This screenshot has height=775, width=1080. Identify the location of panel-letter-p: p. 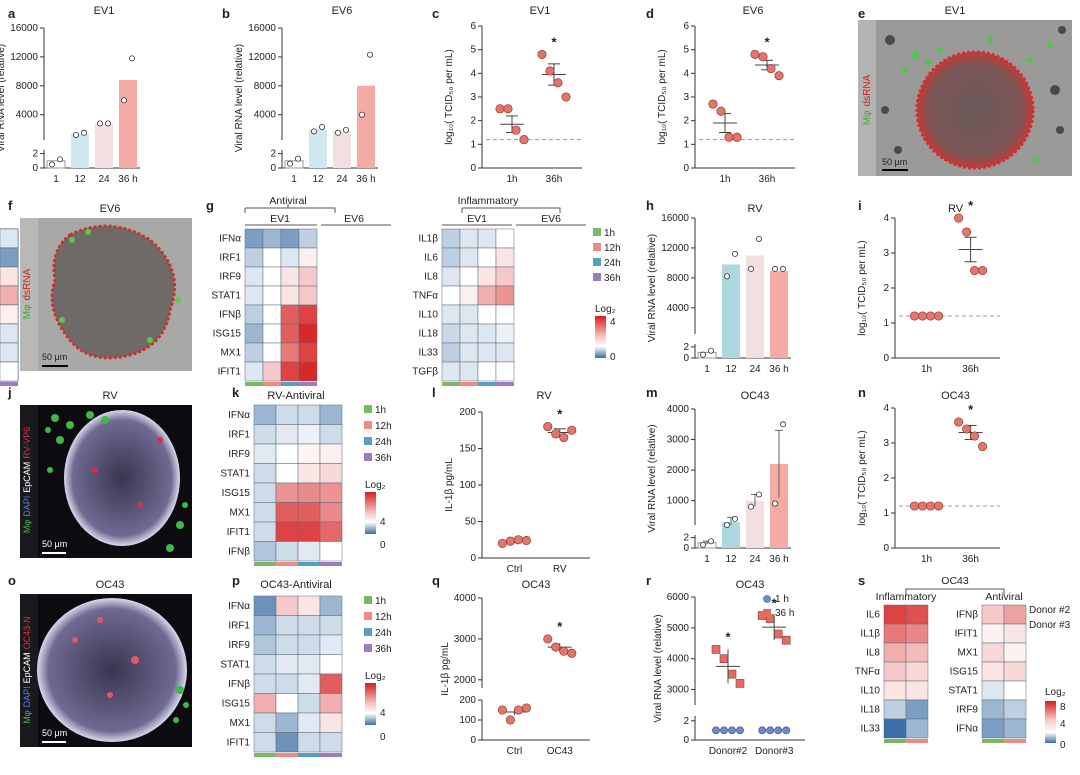
(236, 580).